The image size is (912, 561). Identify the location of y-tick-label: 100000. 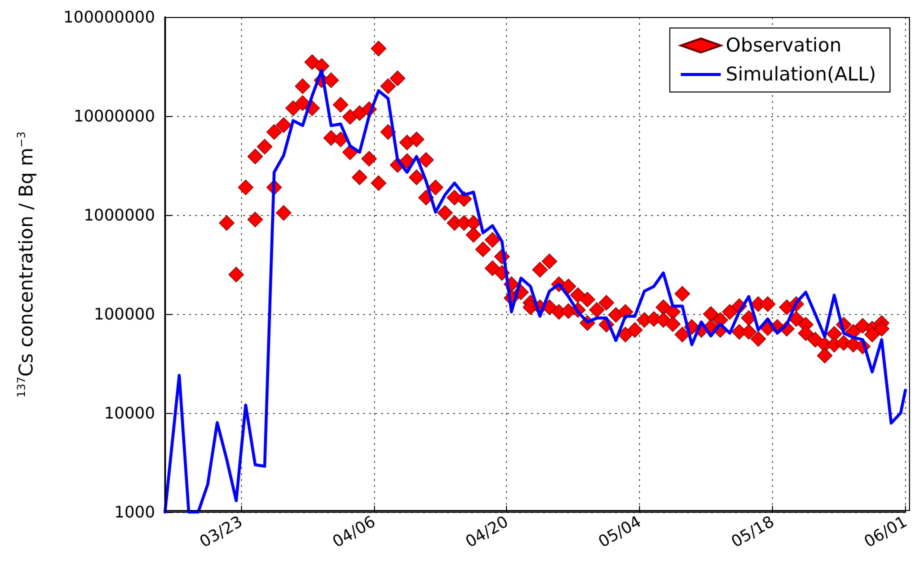
(124, 314).